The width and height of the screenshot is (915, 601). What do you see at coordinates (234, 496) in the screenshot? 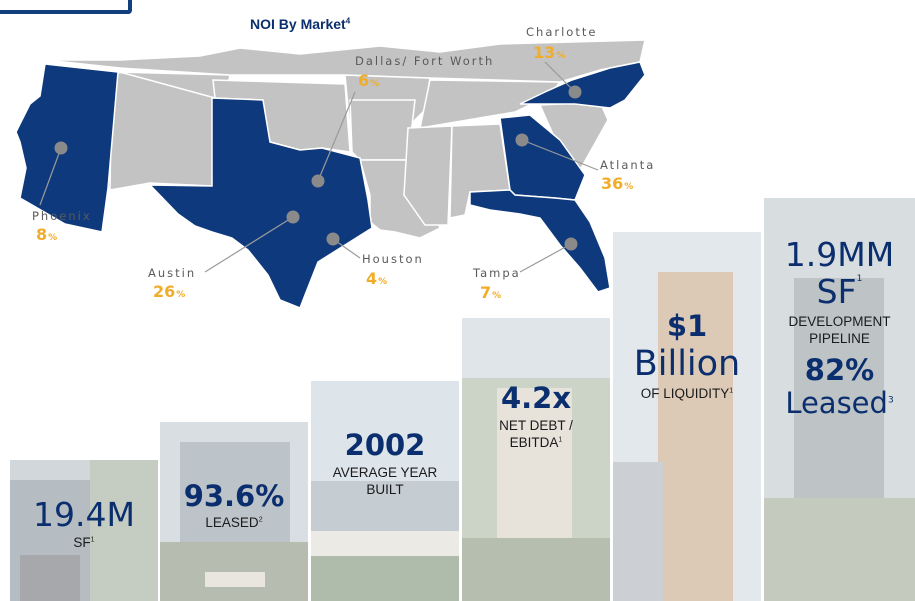
I see `stat-leased-value: 93.6%` at bounding box center [234, 496].